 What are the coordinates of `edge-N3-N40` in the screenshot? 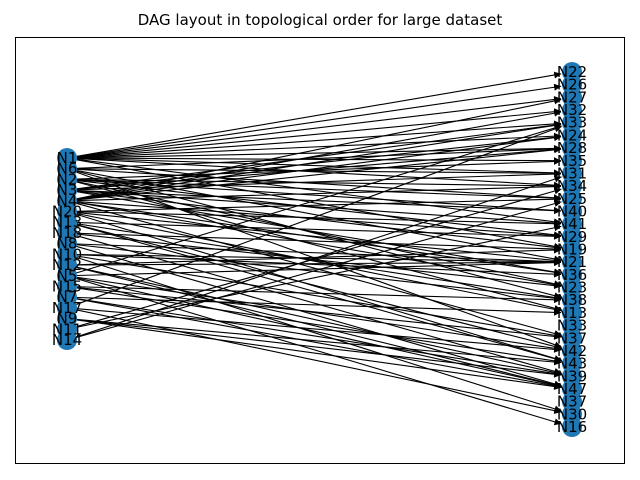 It's located at (319, 202).